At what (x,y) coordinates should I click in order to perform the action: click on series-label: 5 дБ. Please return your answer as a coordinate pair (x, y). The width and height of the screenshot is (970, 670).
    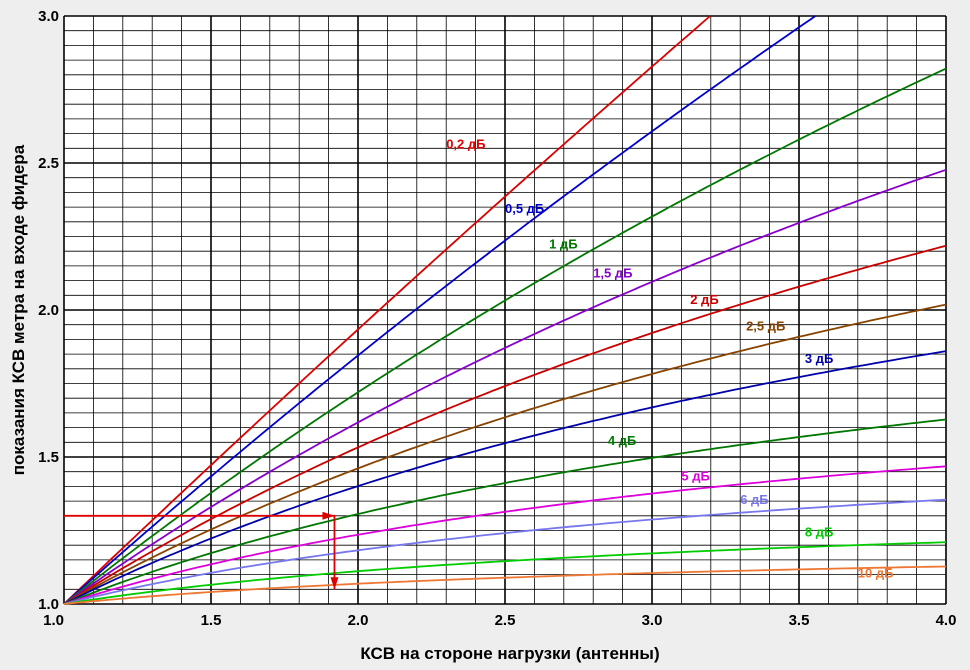
    Looking at the image, I should click on (695, 476).